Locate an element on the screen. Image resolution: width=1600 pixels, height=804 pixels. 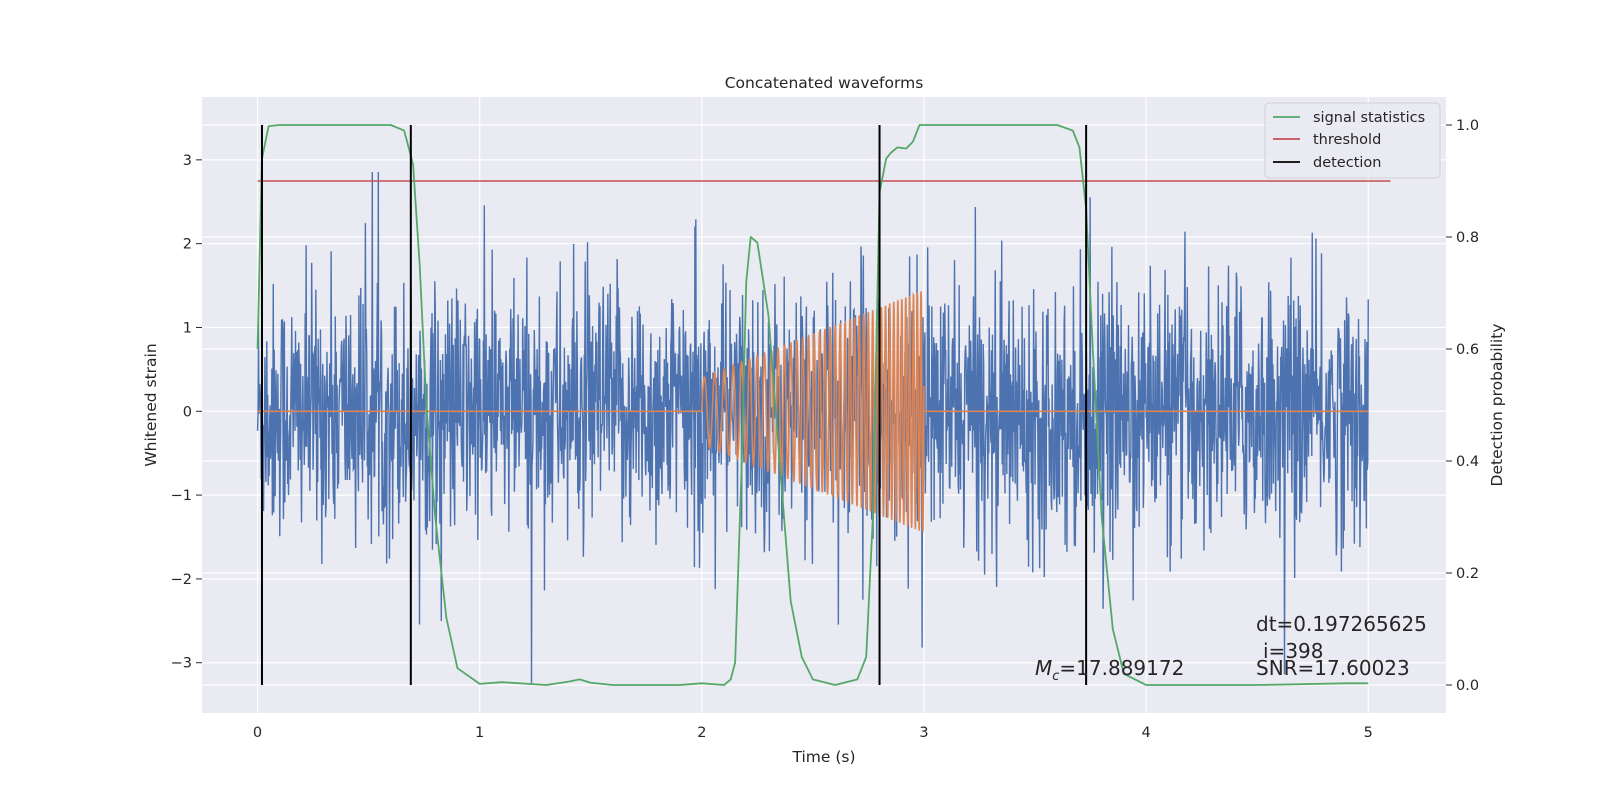
annotation-snr: SNR=17.60023 is located at coordinates (1333, 668).